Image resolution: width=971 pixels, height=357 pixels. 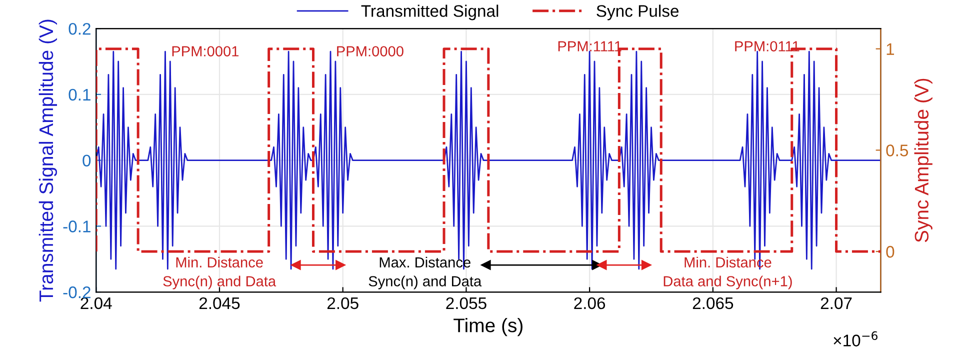 What do you see at coordinates (429, 12) in the screenshot?
I see `legend-label: Transmitted Signal` at bounding box center [429, 12].